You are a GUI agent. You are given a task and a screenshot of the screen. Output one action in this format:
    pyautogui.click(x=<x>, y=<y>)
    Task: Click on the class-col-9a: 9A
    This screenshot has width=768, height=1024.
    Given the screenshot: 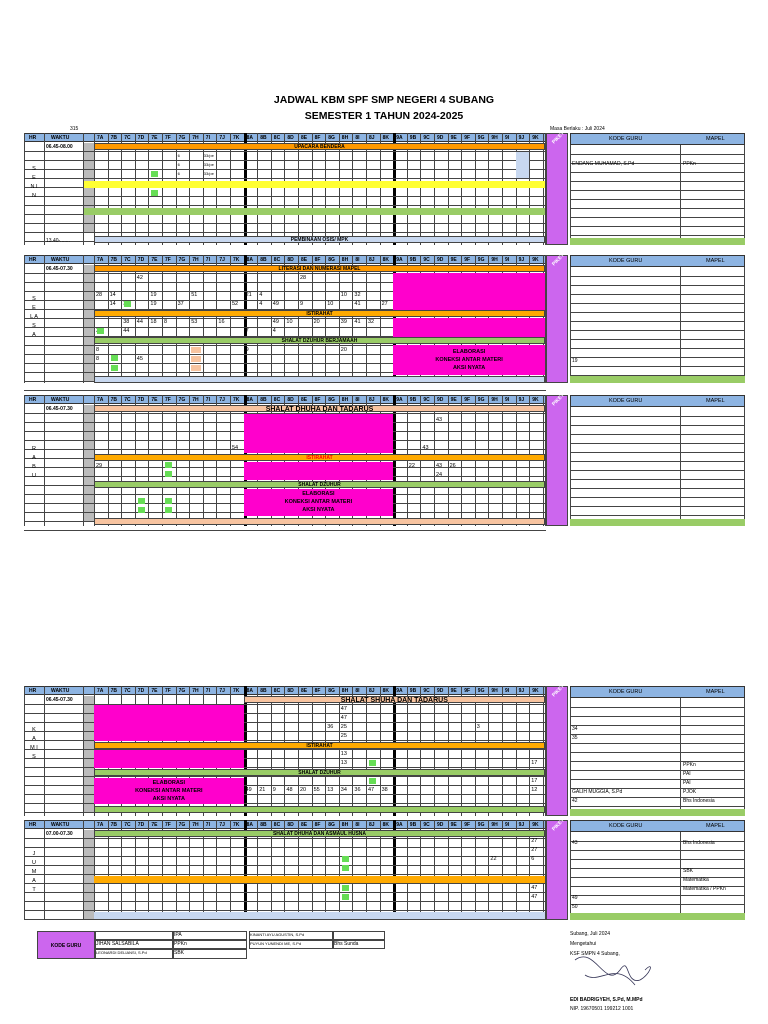 What is the action you would take?
    pyautogui.click(x=399, y=825)
    